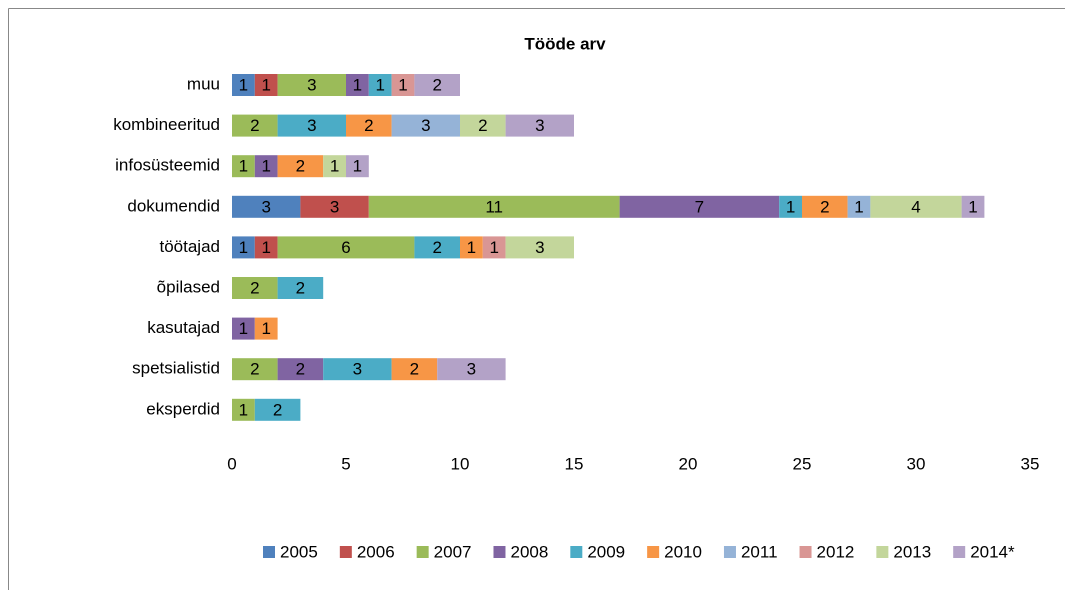 The image size is (1065, 590). Describe the element at coordinates (376, 551) in the screenshot. I see `legend-label: 2006` at that location.